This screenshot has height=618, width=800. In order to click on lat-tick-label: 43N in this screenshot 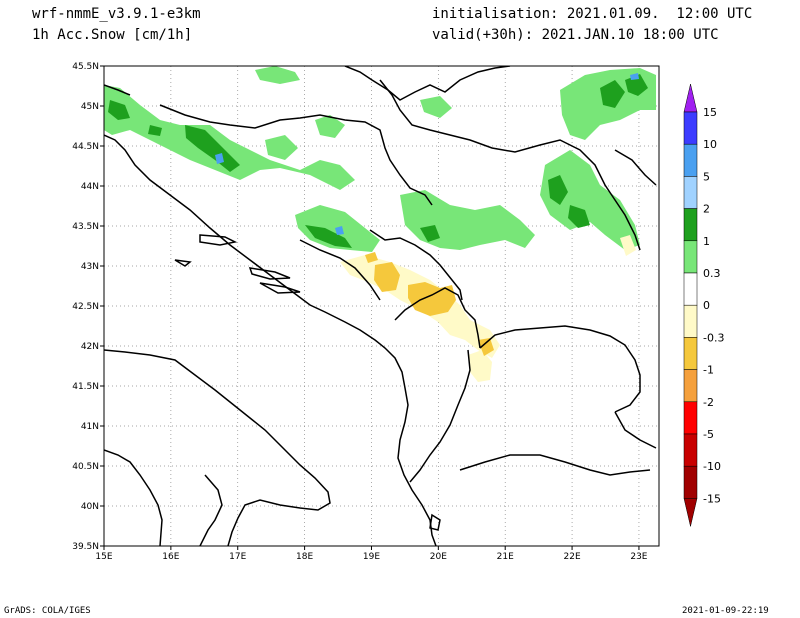, I will do `click(90, 267)`.